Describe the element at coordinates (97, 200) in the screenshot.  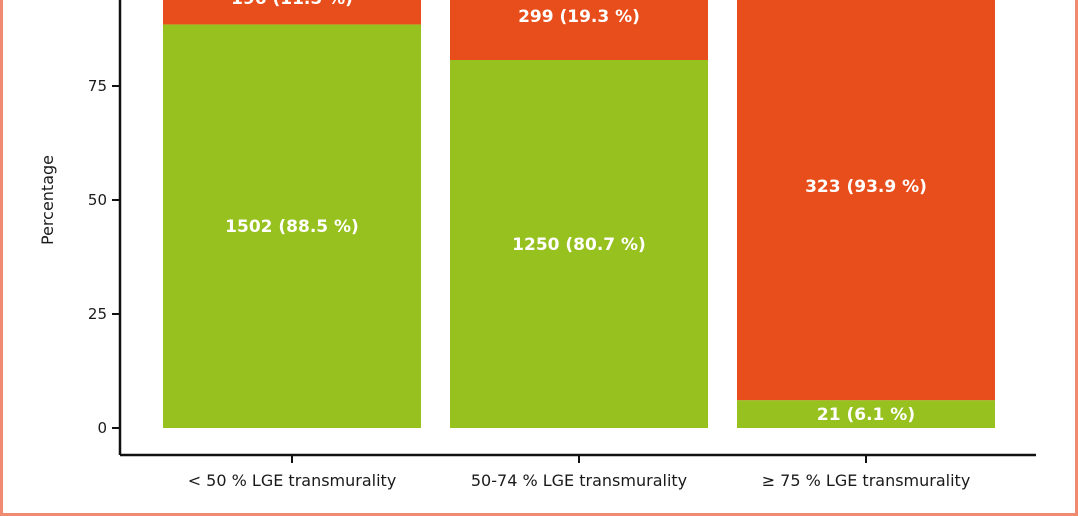
I see `y-tick-label-50: 50` at that location.